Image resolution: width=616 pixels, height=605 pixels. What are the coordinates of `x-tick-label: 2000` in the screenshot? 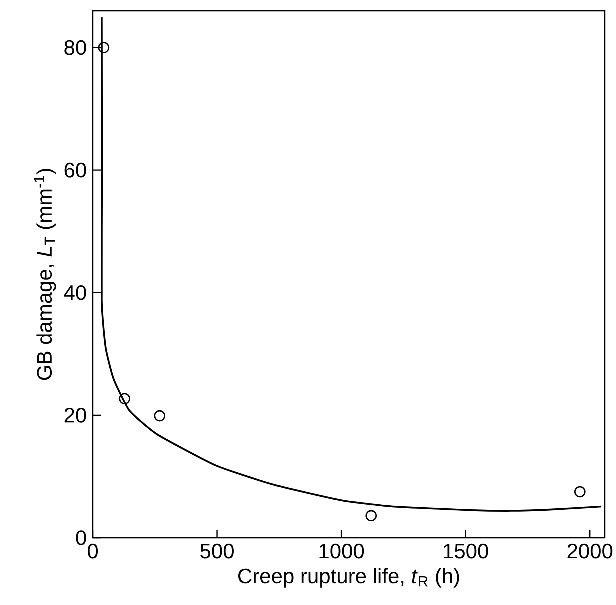 It's located at (590, 551).